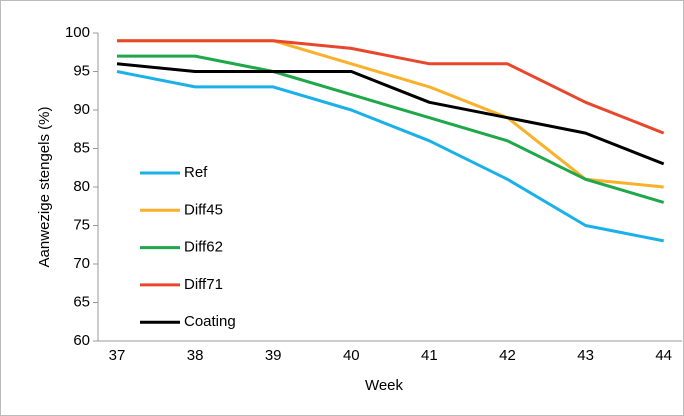  What do you see at coordinates (81, 263) in the screenshot?
I see `y-tick-label: 70` at bounding box center [81, 263].